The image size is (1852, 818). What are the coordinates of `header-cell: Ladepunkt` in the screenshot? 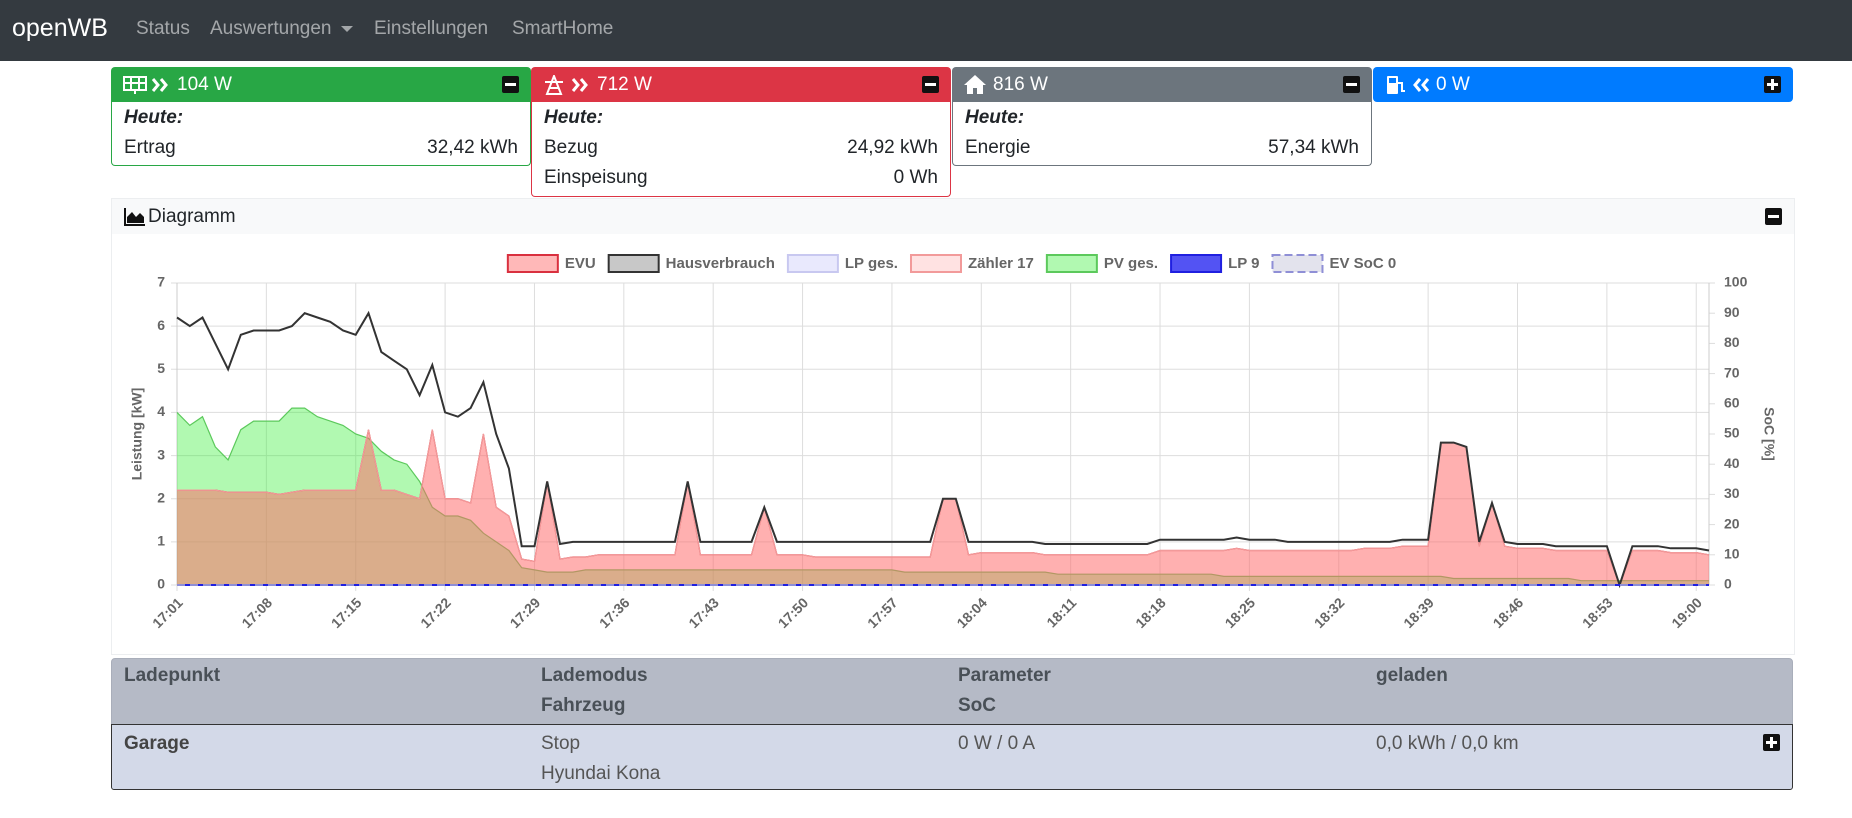 It's located at (172, 675).